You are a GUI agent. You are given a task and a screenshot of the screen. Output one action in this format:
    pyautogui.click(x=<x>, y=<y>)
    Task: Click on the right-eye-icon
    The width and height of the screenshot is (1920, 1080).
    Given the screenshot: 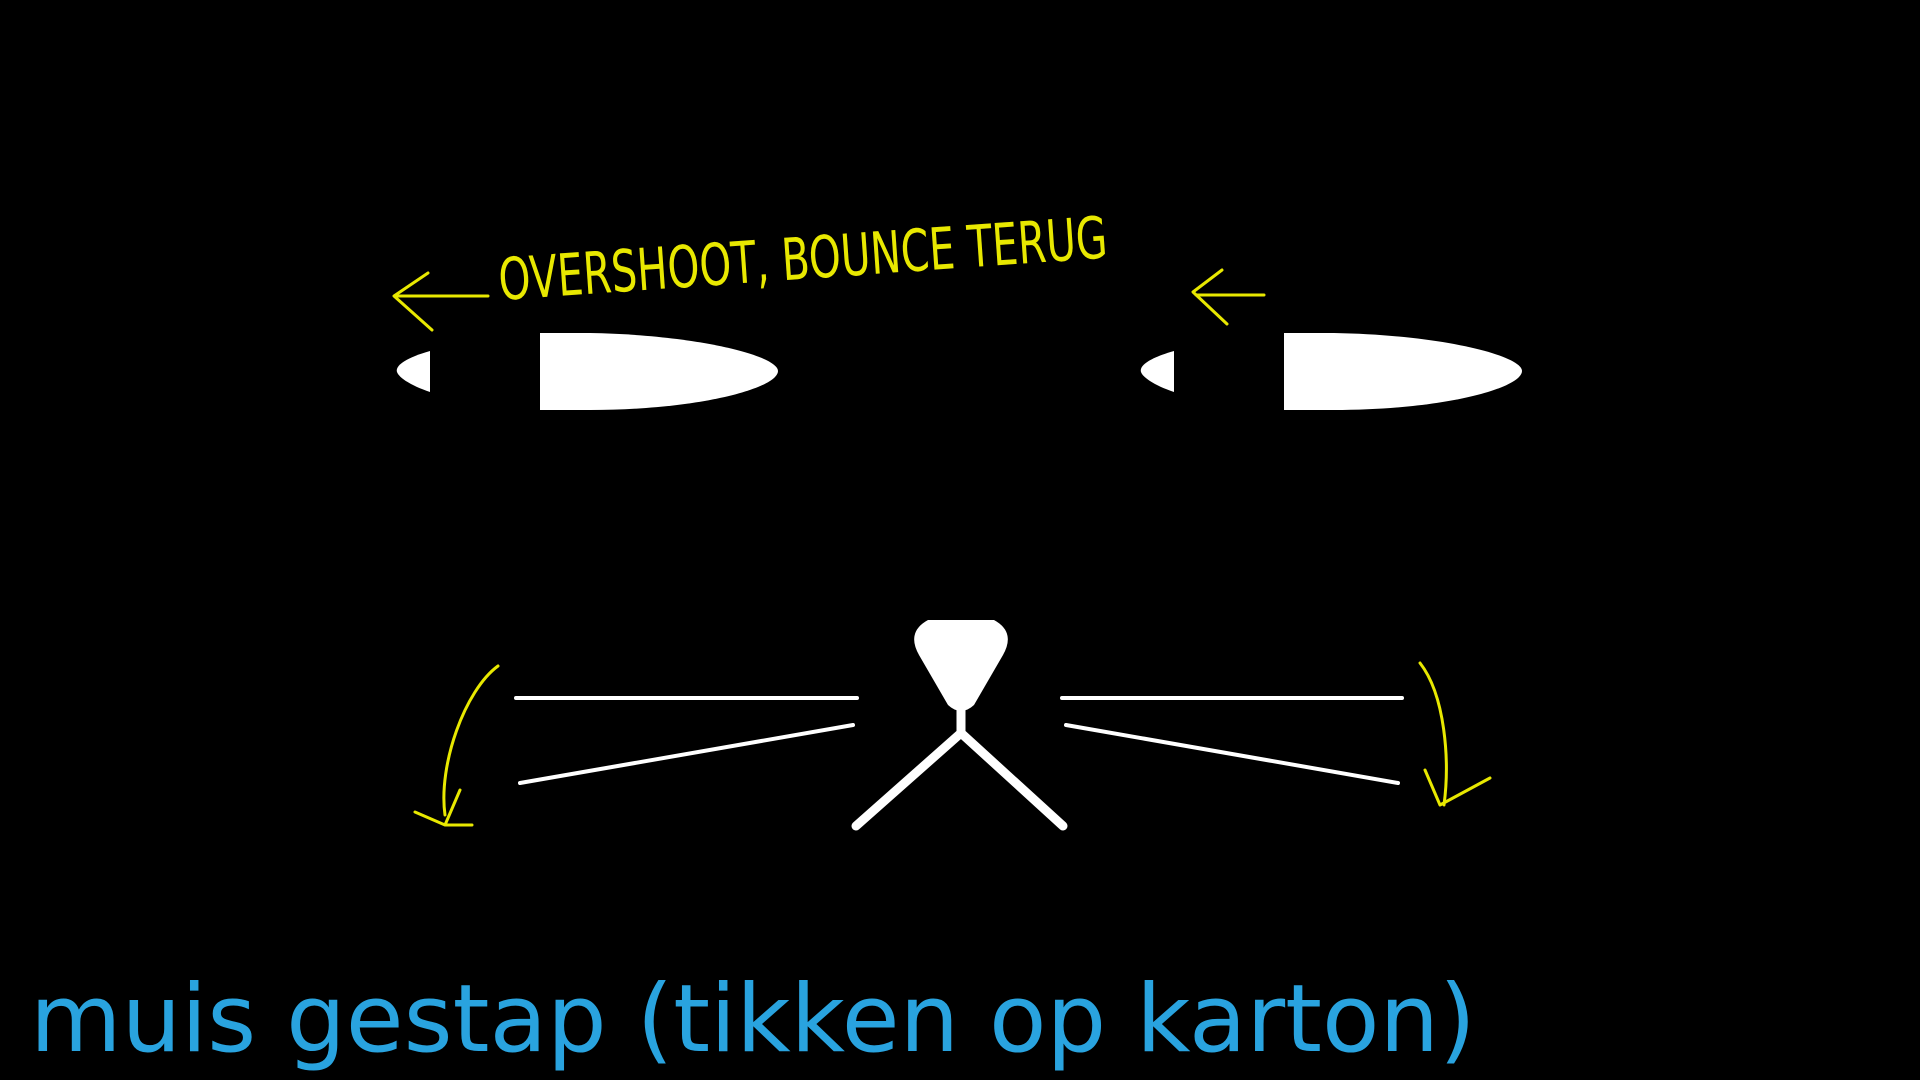 What is the action you would take?
    pyautogui.click(x=1331, y=371)
    